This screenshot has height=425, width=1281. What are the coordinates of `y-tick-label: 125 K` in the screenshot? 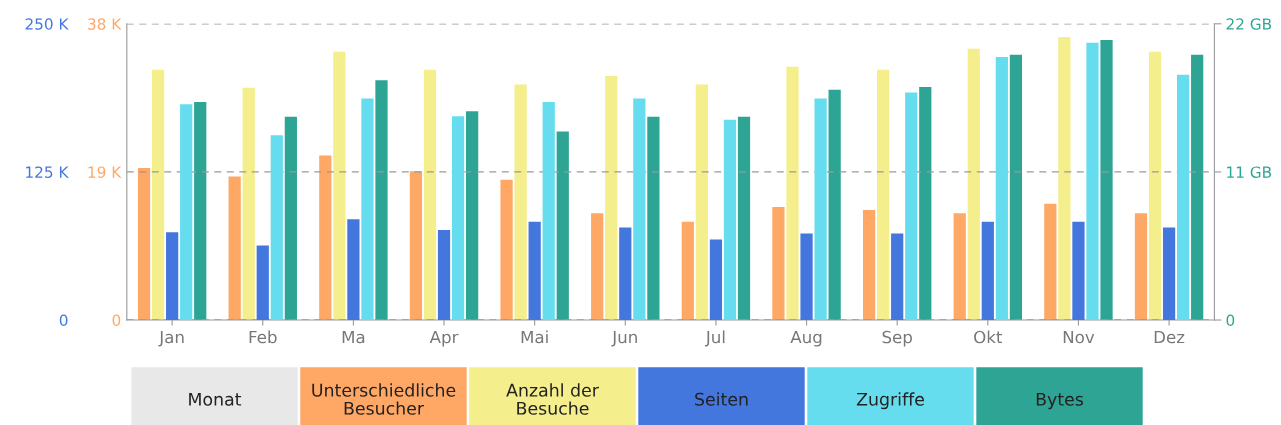 It's located at (47, 172).